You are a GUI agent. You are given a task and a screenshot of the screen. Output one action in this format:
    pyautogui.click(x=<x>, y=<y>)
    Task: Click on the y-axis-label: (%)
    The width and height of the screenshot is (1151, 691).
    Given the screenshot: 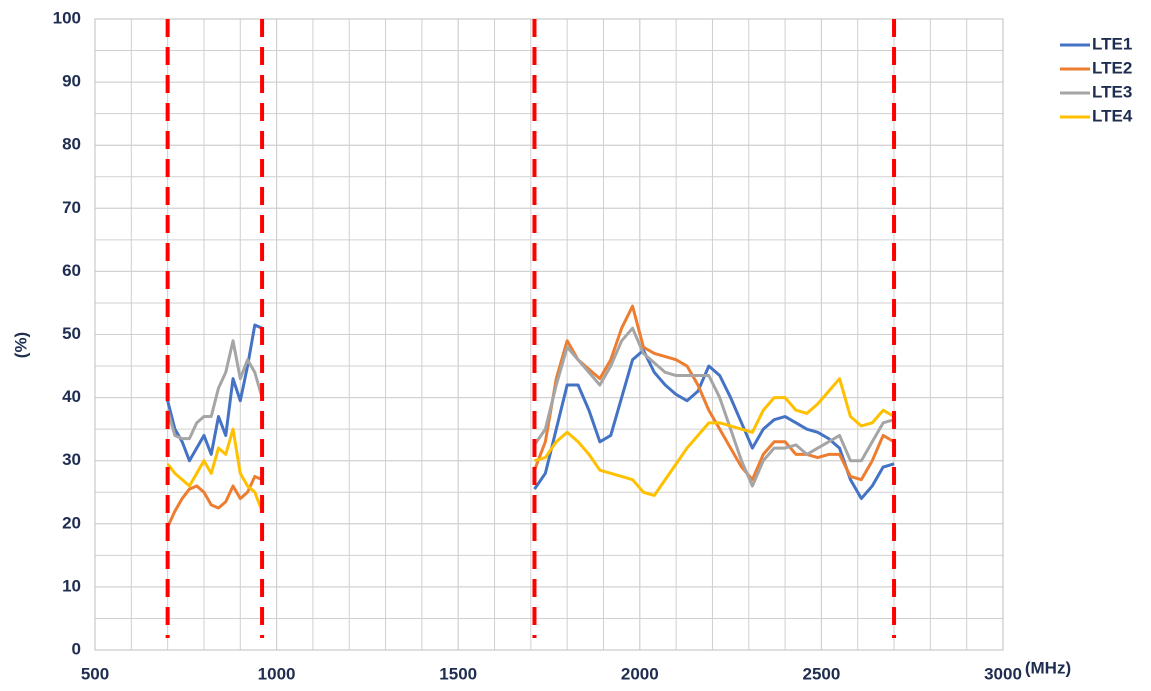 What is the action you would take?
    pyautogui.click(x=20, y=345)
    